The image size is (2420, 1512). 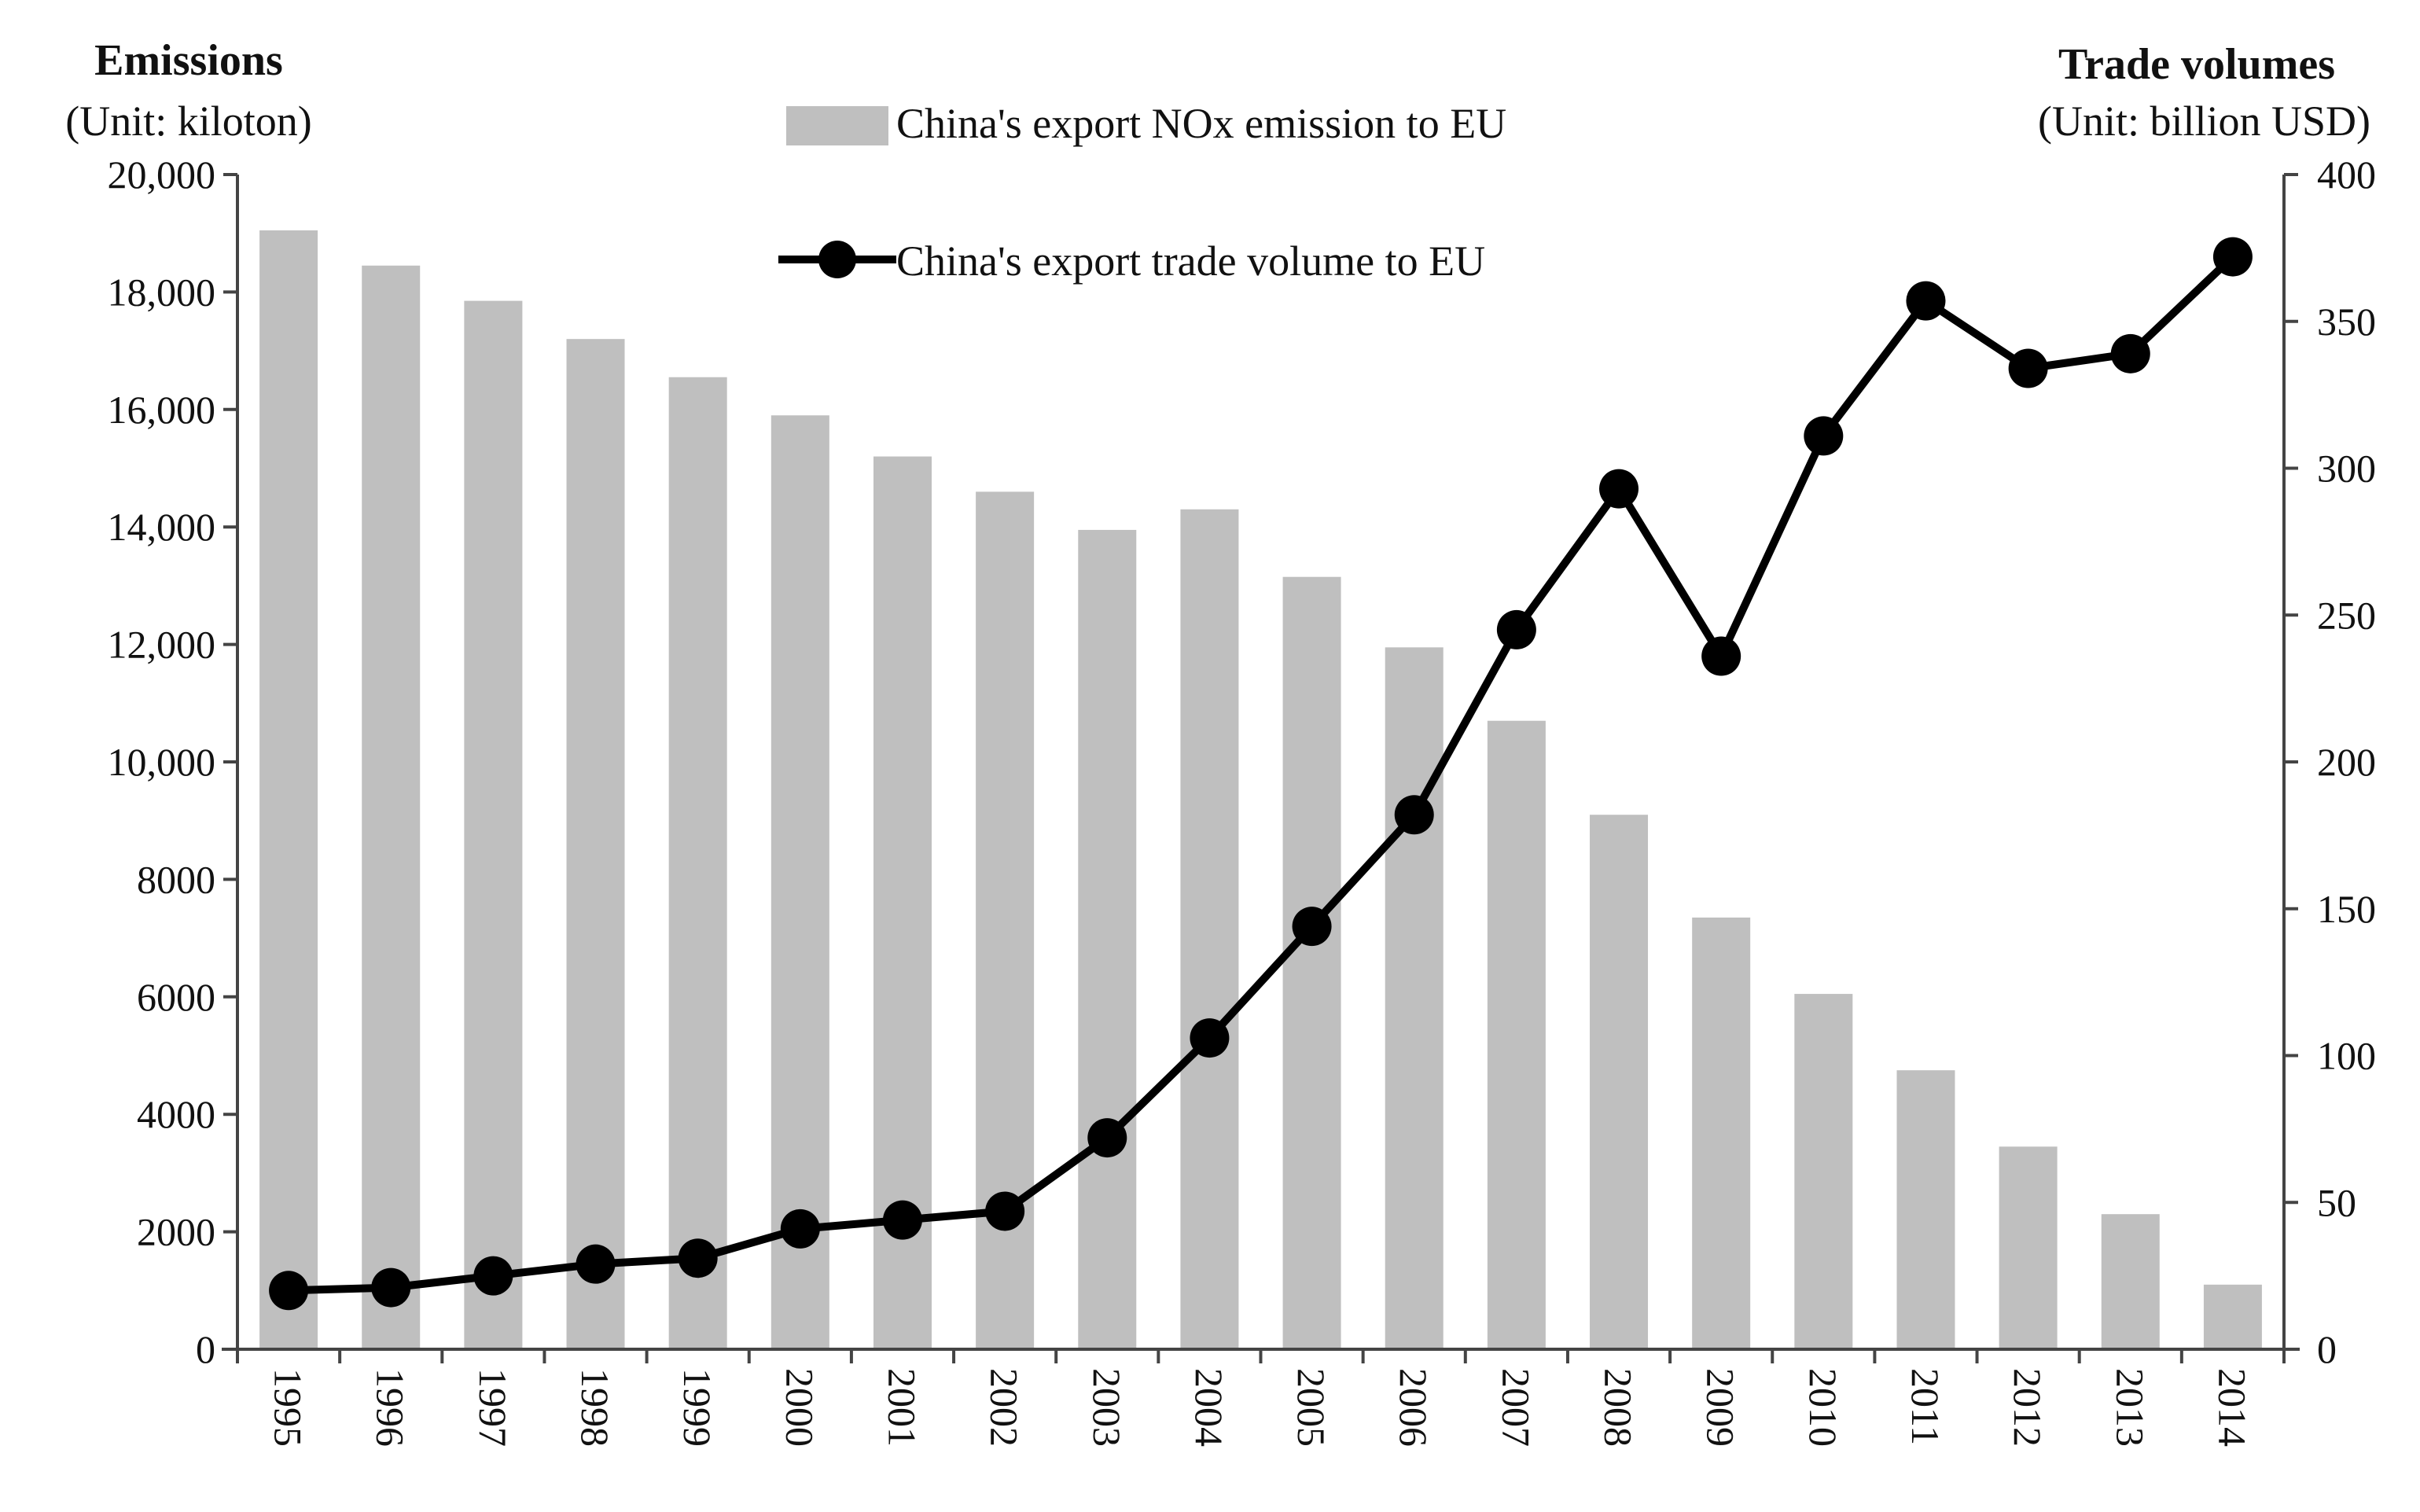 I want to click on right-tick-label: 100, so click(x=2346, y=1056).